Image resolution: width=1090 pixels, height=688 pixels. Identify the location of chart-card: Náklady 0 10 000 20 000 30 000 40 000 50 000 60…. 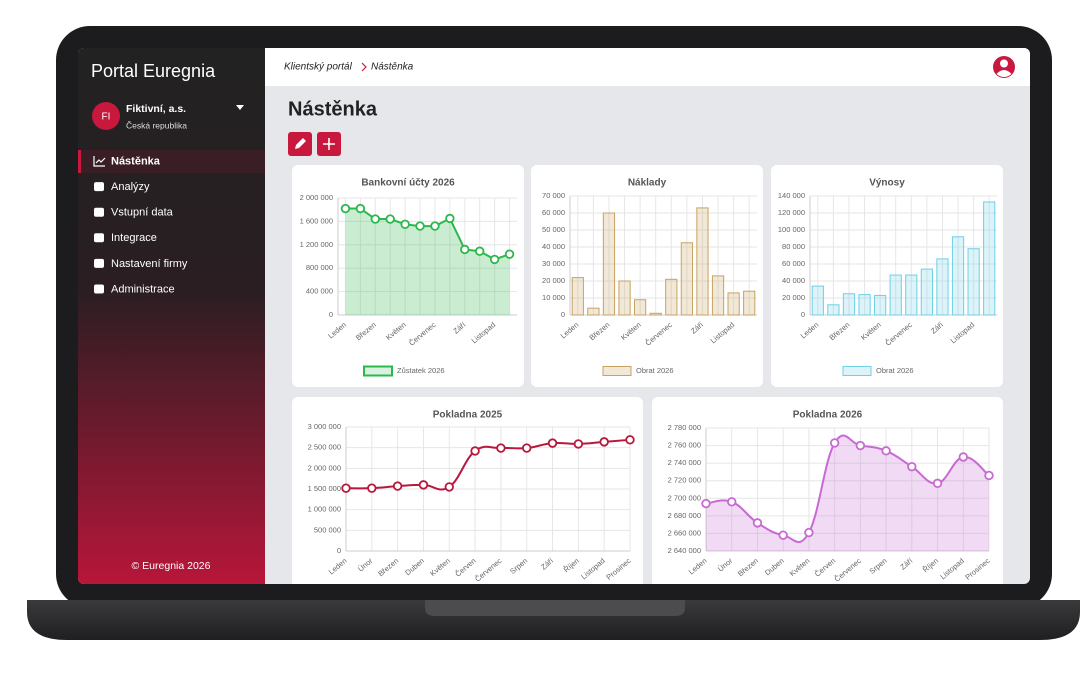
(647, 276).